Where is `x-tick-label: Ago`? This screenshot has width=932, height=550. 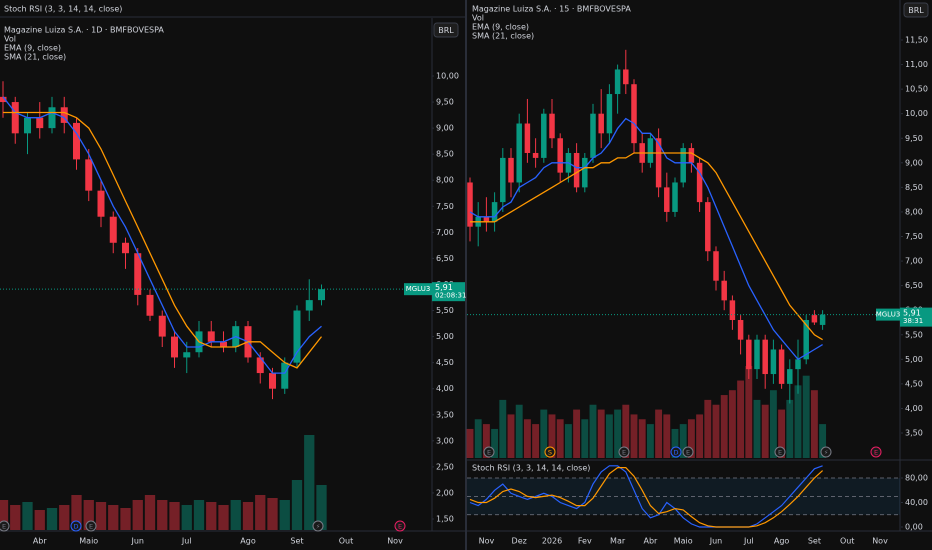 x-tick-label: Ago is located at coordinates (782, 541).